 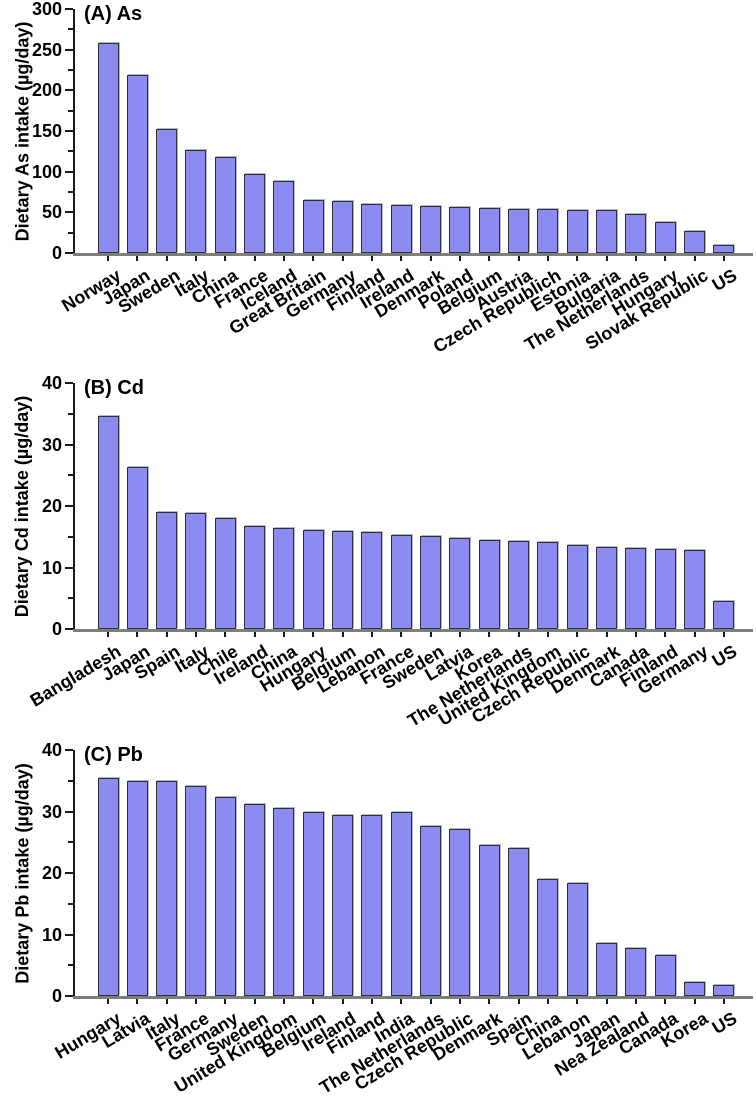 What do you see at coordinates (114, 388) in the screenshot?
I see `panel-label: (B) Cd` at bounding box center [114, 388].